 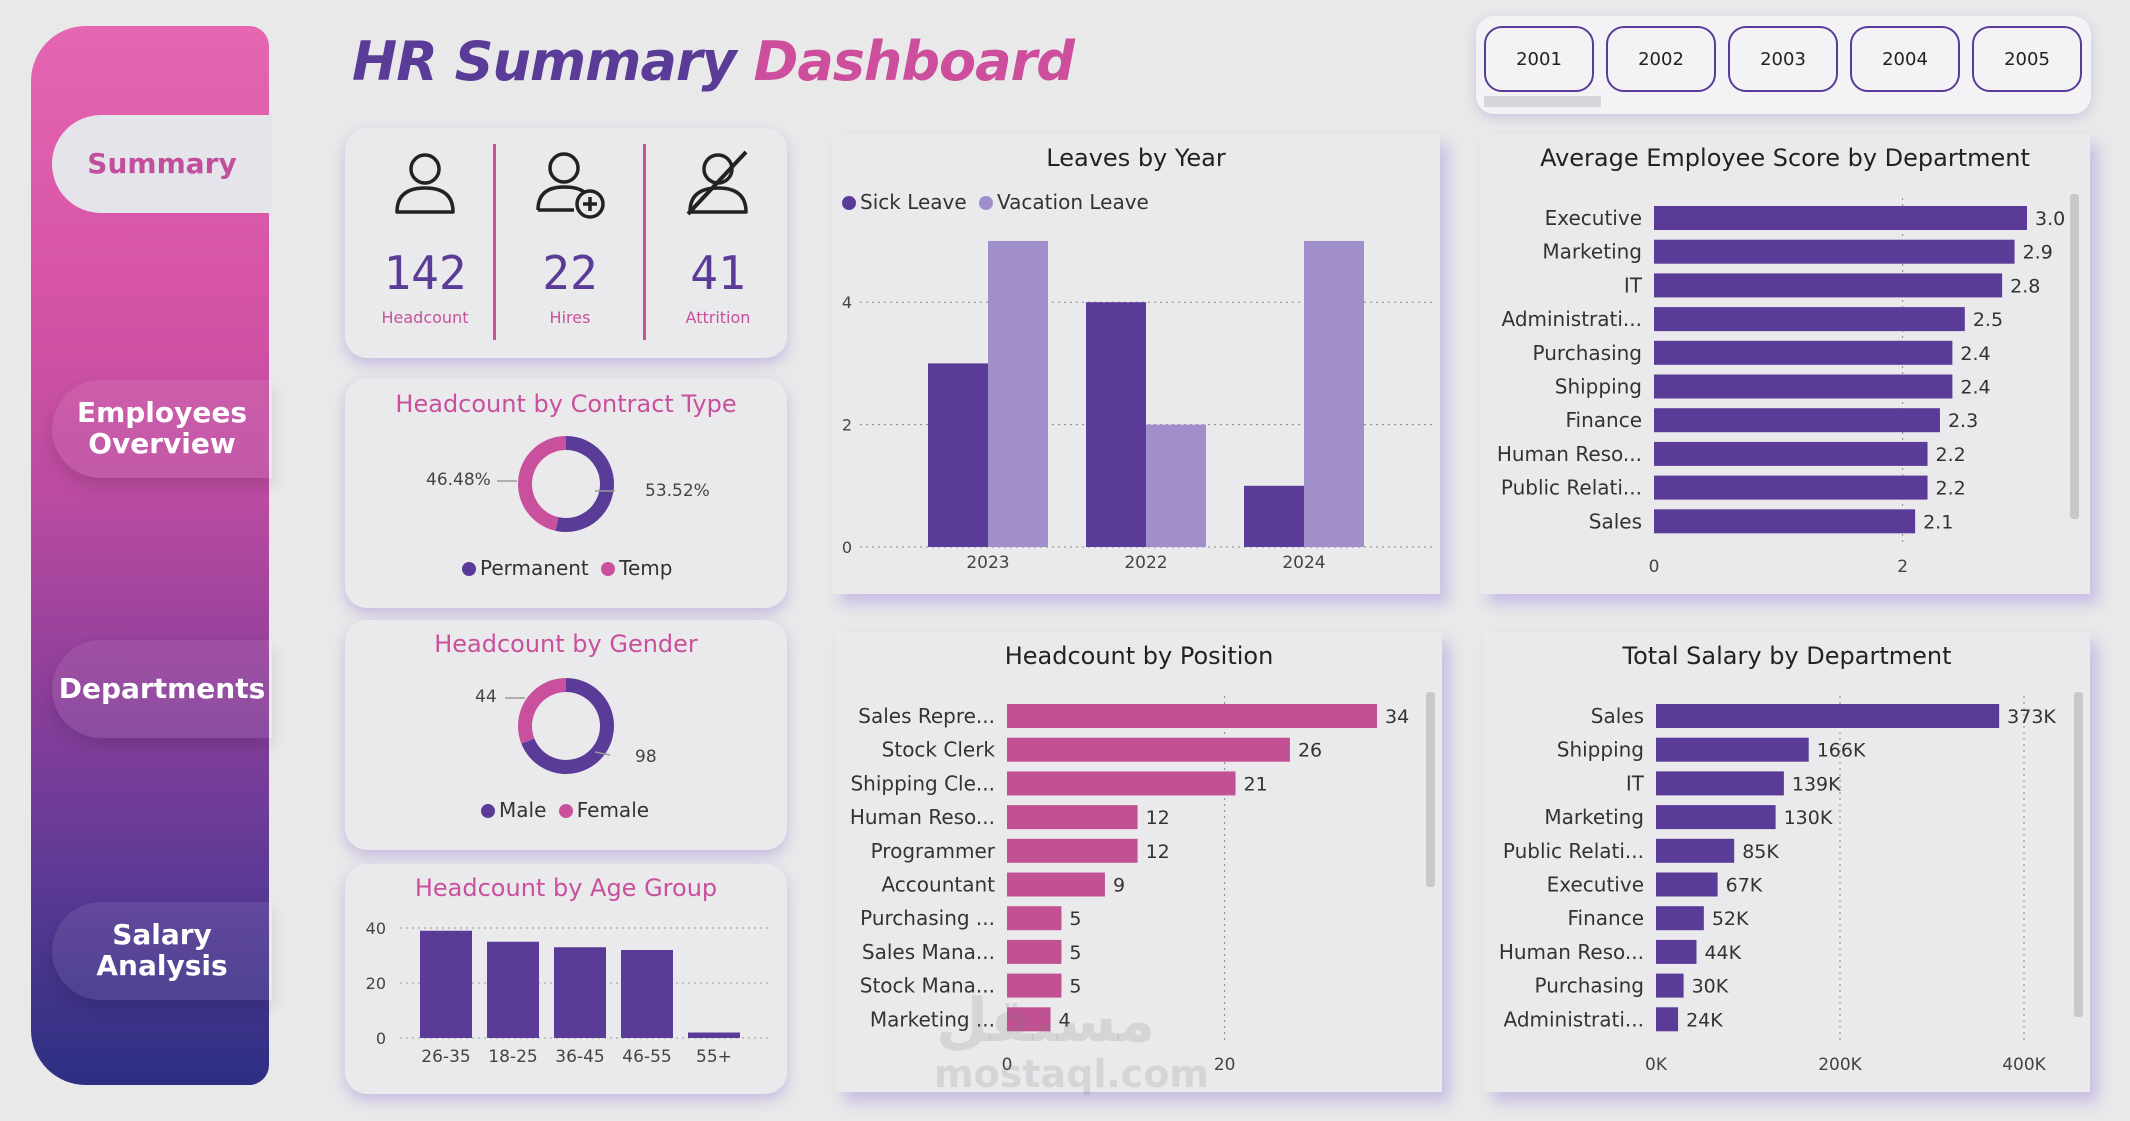 What do you see at coordinates (567, 568) in the screenshot?
I see `contract-legend: Permanent Temp` at bounding box center [567, 568].